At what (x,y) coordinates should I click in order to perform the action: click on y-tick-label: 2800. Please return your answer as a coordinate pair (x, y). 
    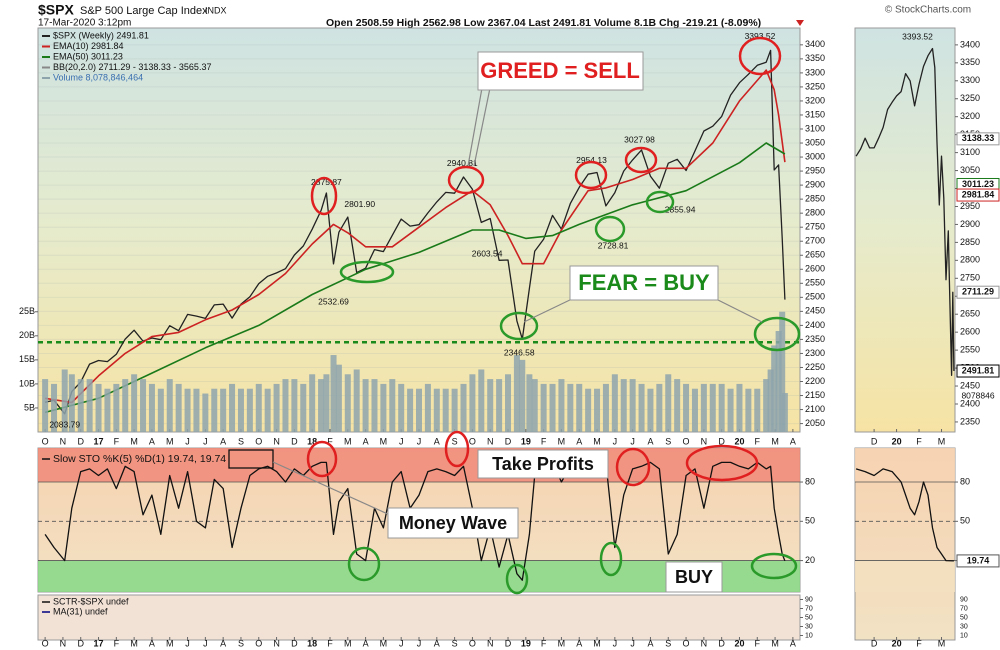
    Looking at the image, I should click on (815, 213).